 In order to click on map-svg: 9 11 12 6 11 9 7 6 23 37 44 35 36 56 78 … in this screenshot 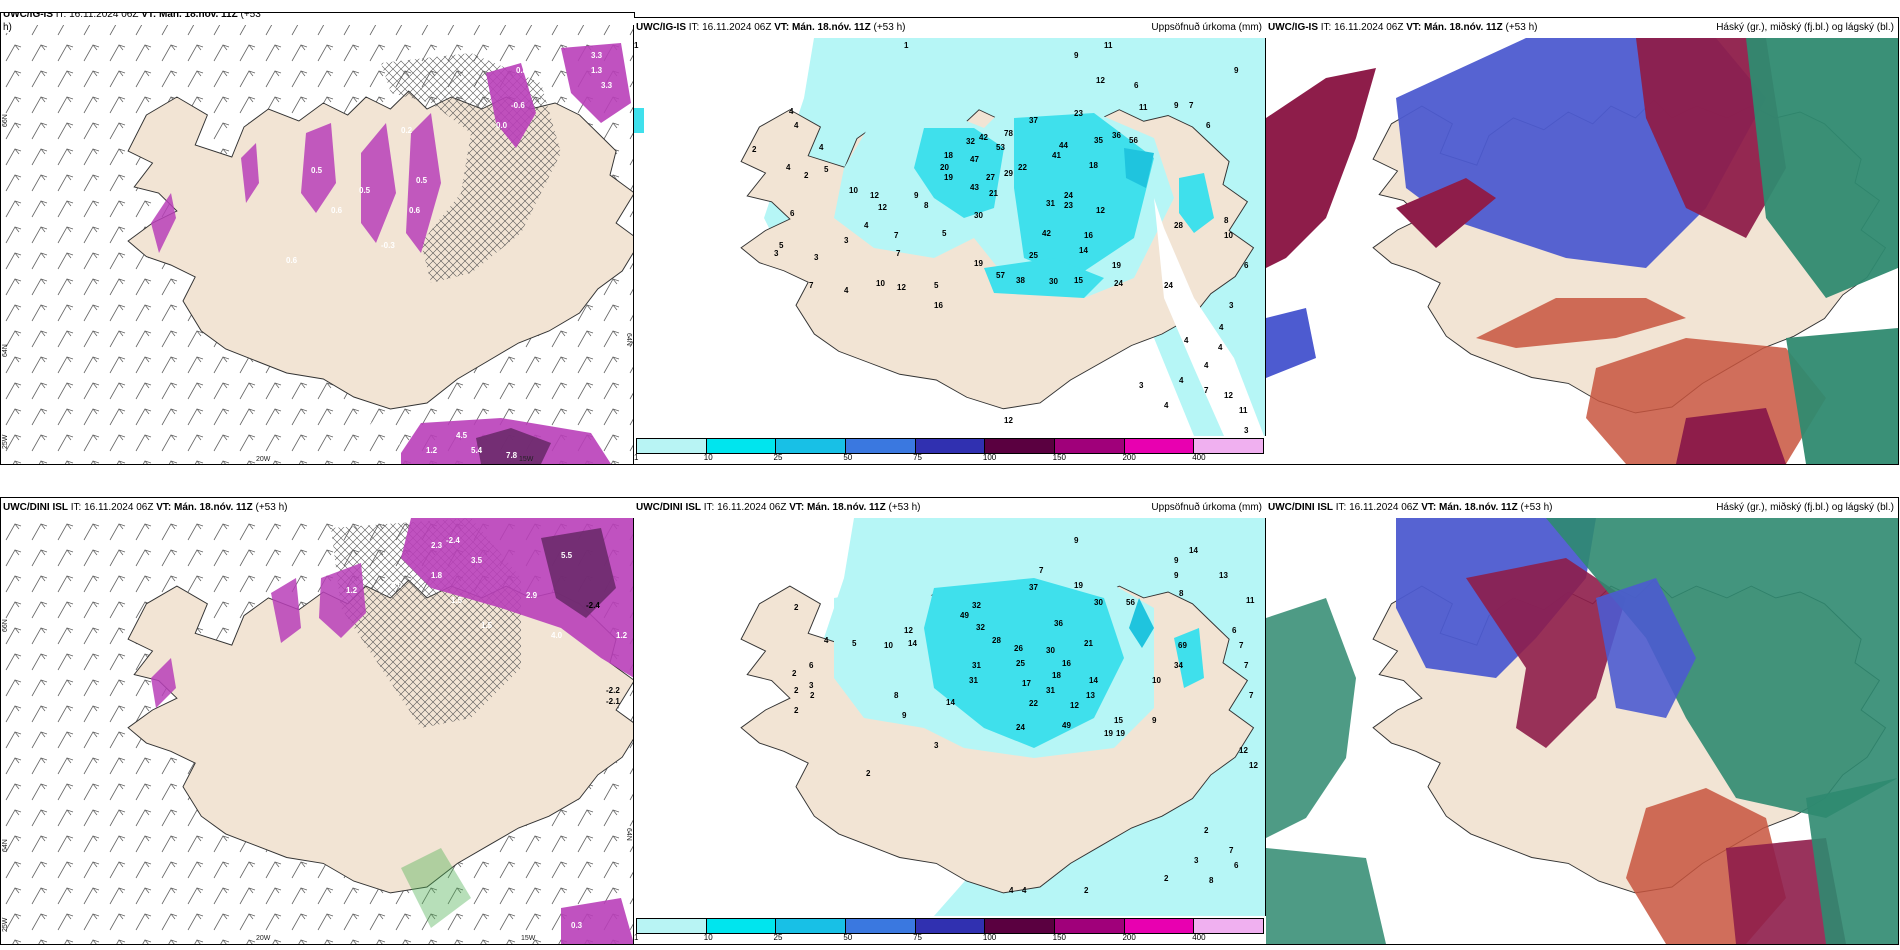, I will do `click(950, 237)`.